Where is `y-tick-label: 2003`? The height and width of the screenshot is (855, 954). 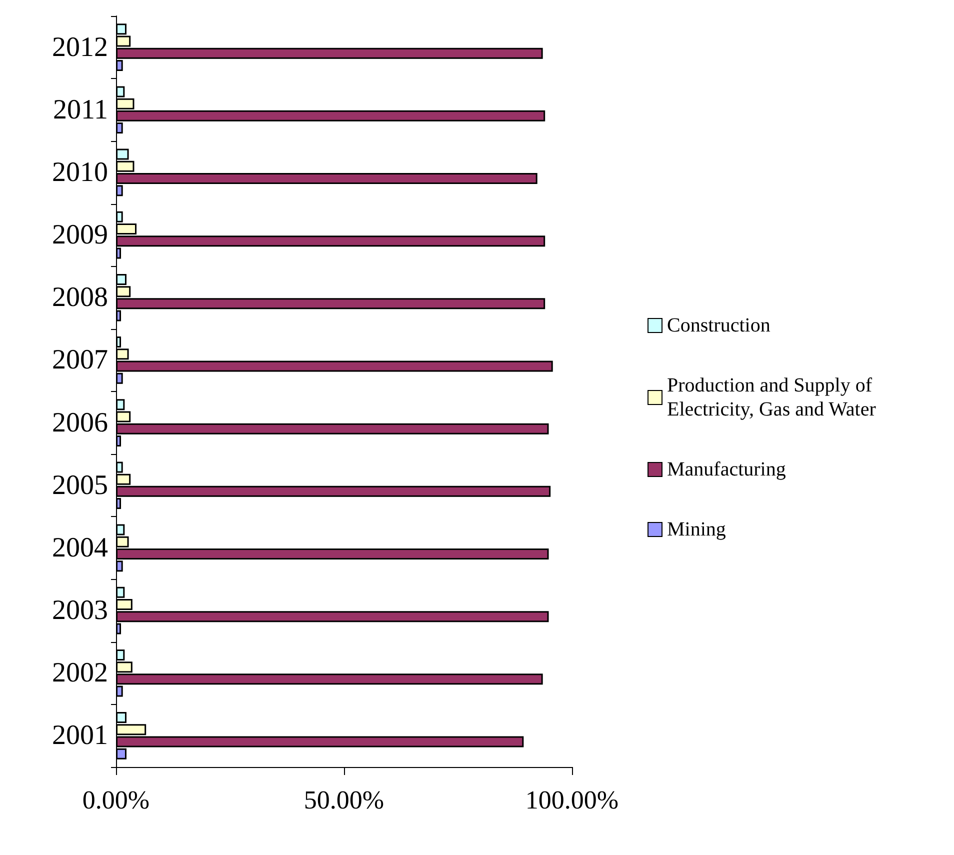
y-tick-label: 2003 is located at coordinates (80, 610).